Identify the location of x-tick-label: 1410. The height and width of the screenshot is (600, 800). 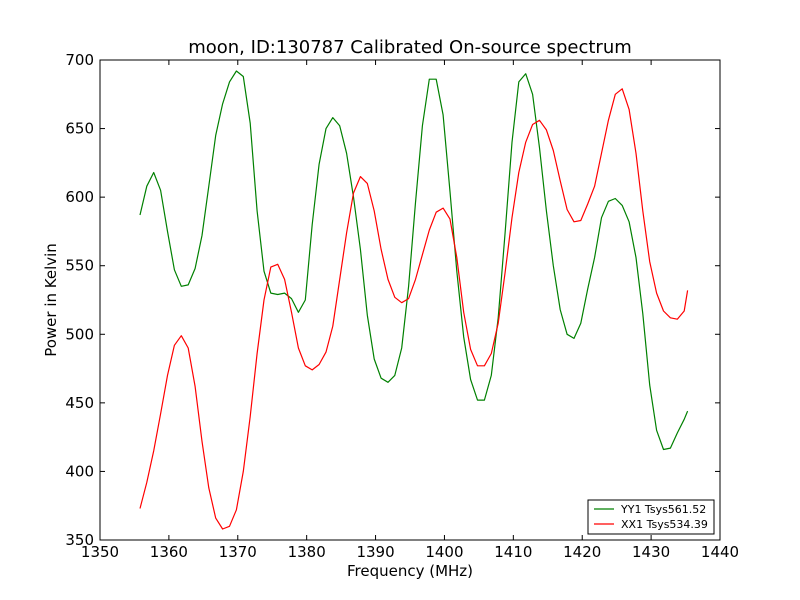
(513, 552).